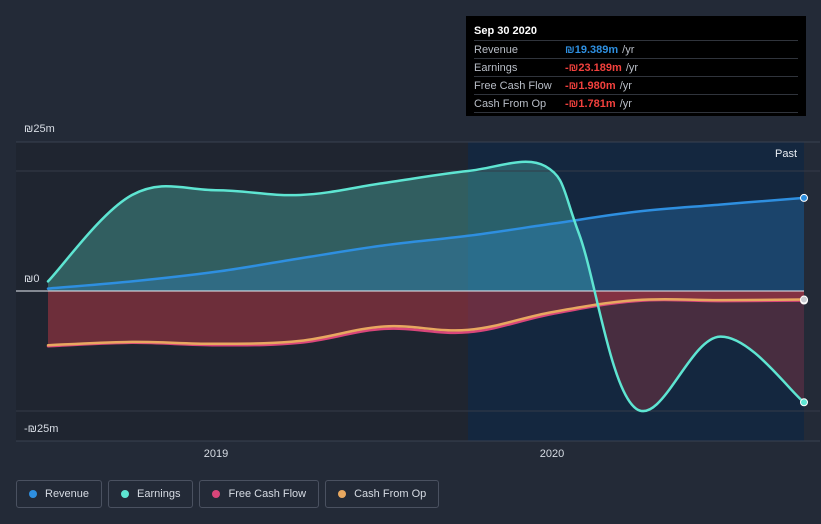 This screenshot has width=821, height=524. I want to click on tooltip-row-revenue: Revenue ₪19.389m /yr, so click(636, 49).